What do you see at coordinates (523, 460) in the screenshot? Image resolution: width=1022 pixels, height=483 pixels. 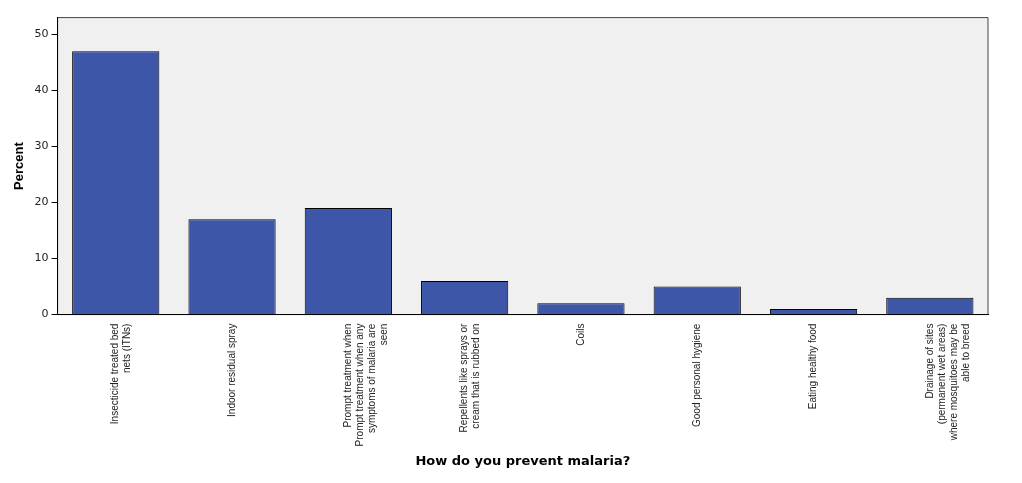 I see `x-axis-title: How do you prevent malaria?` at bounding box center [523, 460].